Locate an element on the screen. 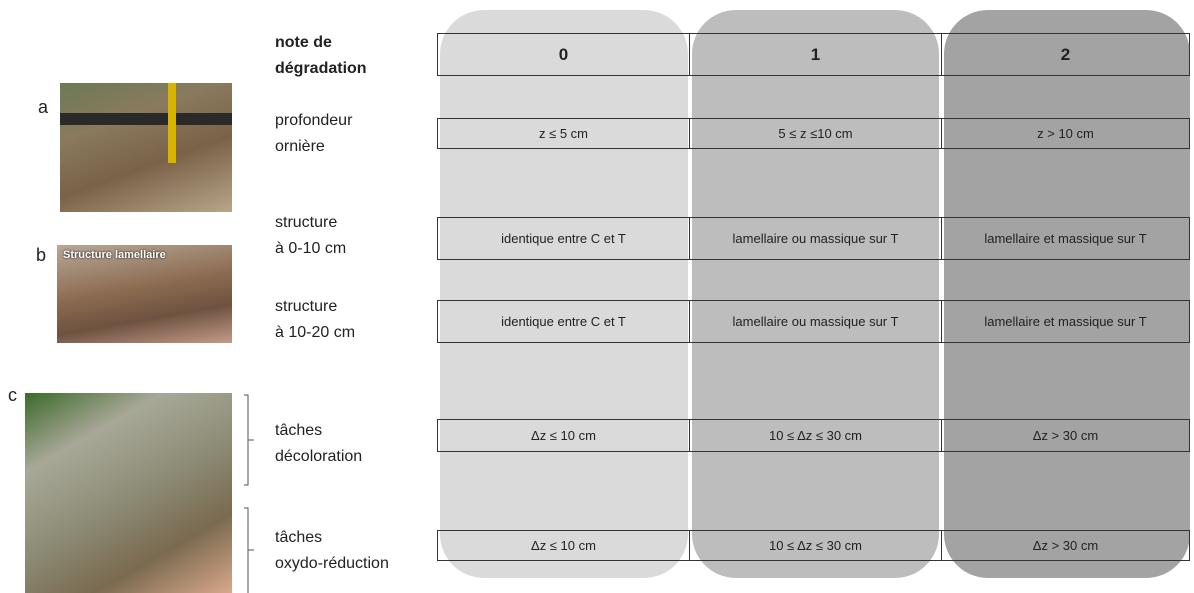 This screenshot has width=1194, height=593. row-label: structure à 10-20 cm is located at coordinates (315, 320).